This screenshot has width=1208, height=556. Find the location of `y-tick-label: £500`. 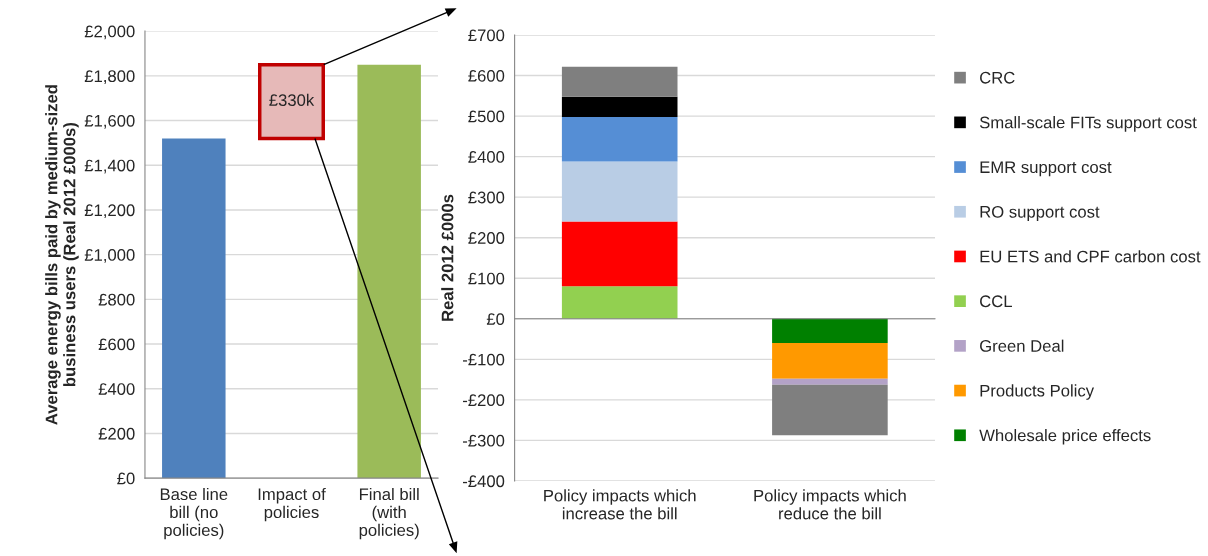

y-tick-label: £500 is located at coordinates (486, 116).